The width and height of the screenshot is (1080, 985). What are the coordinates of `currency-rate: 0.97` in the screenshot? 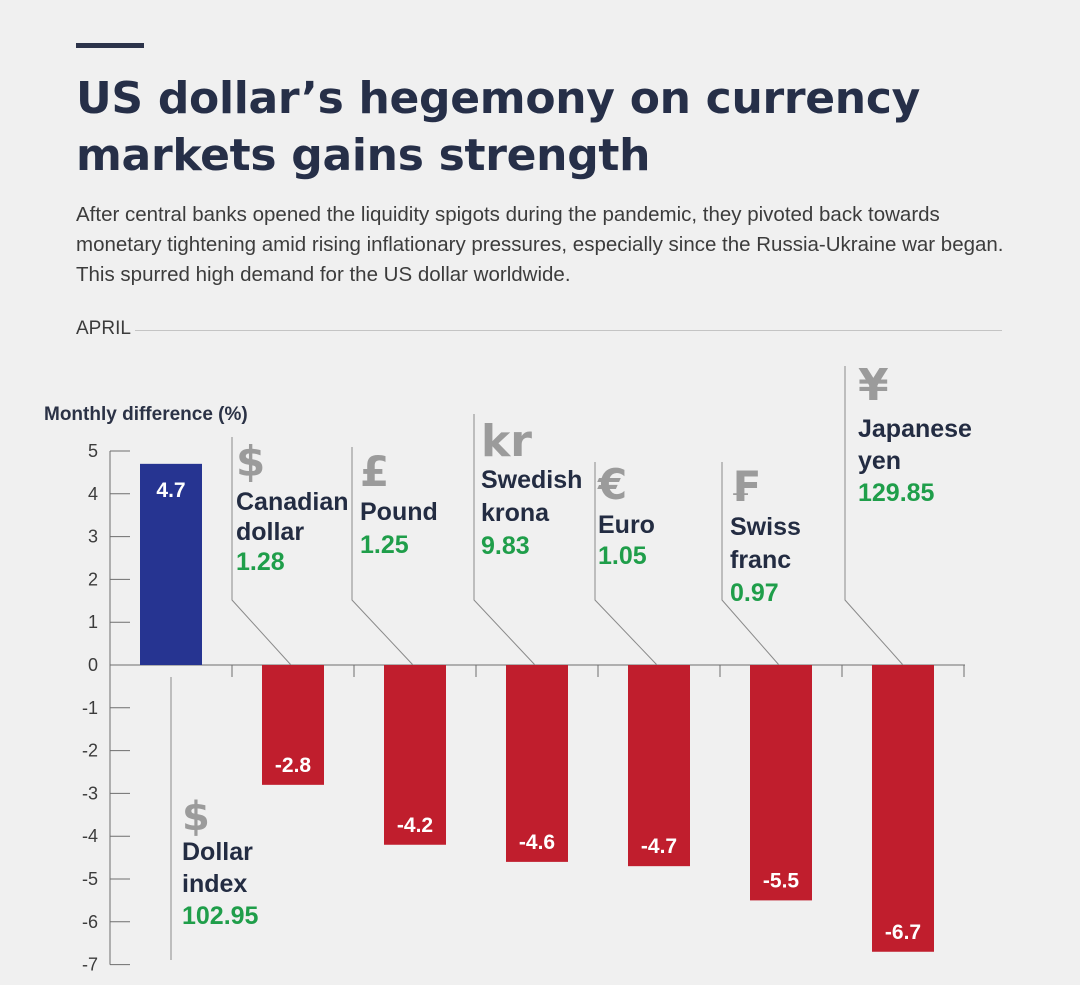 It's located at (754, 593).